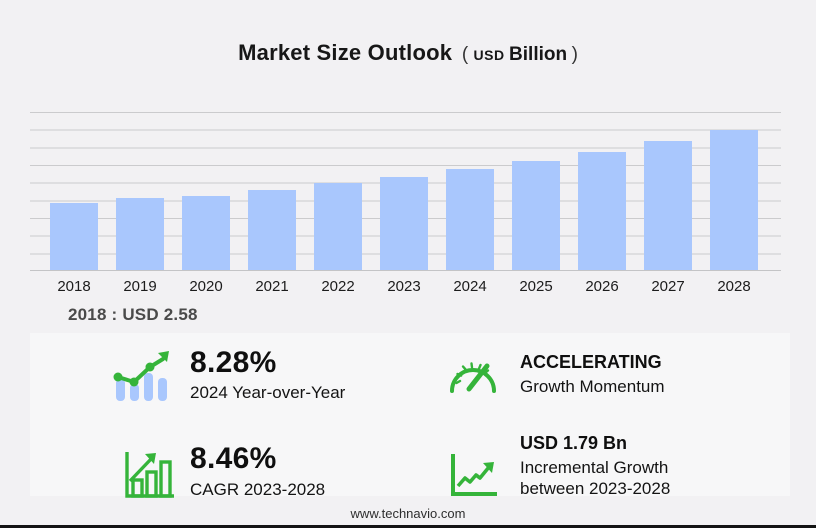 This screenshot has height=528, width=816. Describe the element at coordinates (133, 314) in the screenshot. I see `base-year-note: 2018 : USD 2.58` at that location.